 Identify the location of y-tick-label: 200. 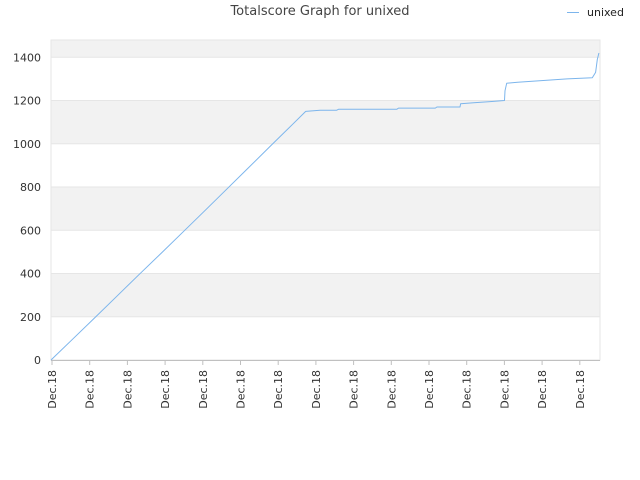
(30, 317).